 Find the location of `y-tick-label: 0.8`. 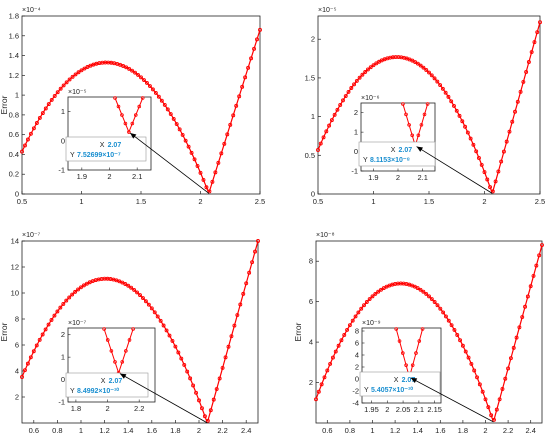

y-tick-label: 0.8 is located at coordinates (14, 114).